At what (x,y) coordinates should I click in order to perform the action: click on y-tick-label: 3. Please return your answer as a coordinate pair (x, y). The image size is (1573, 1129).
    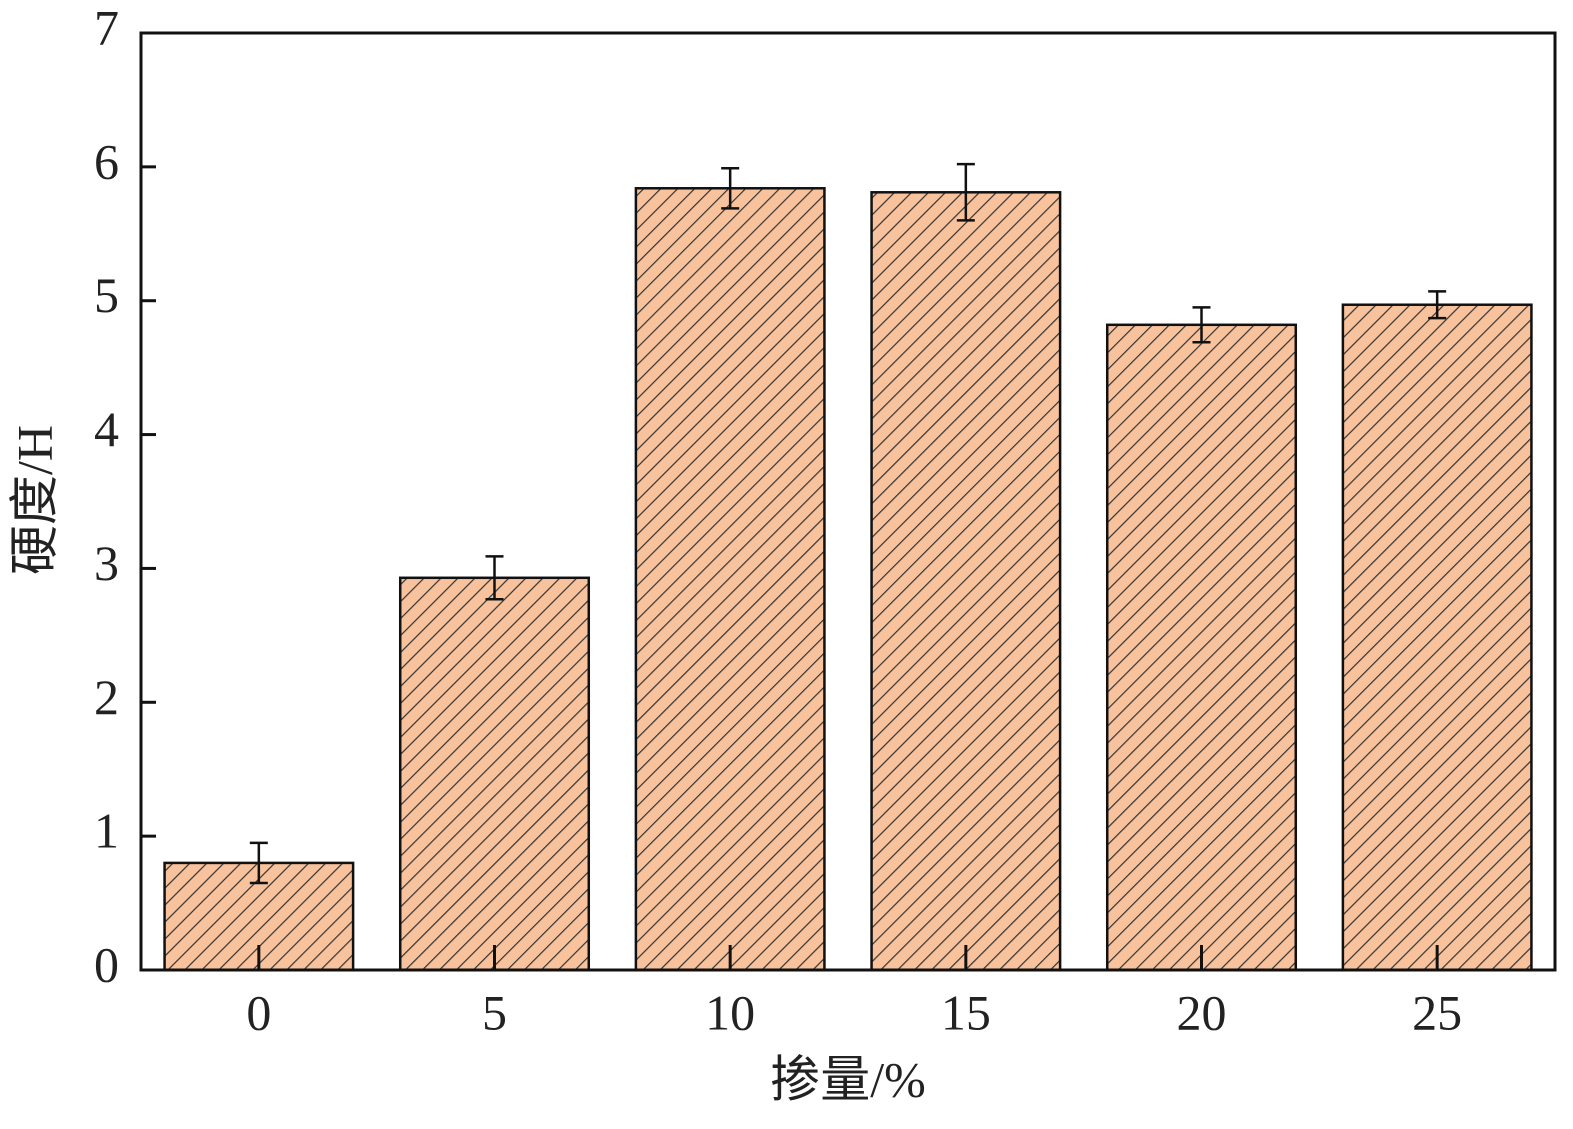
    Looking at the image, I should click on (106, 563).